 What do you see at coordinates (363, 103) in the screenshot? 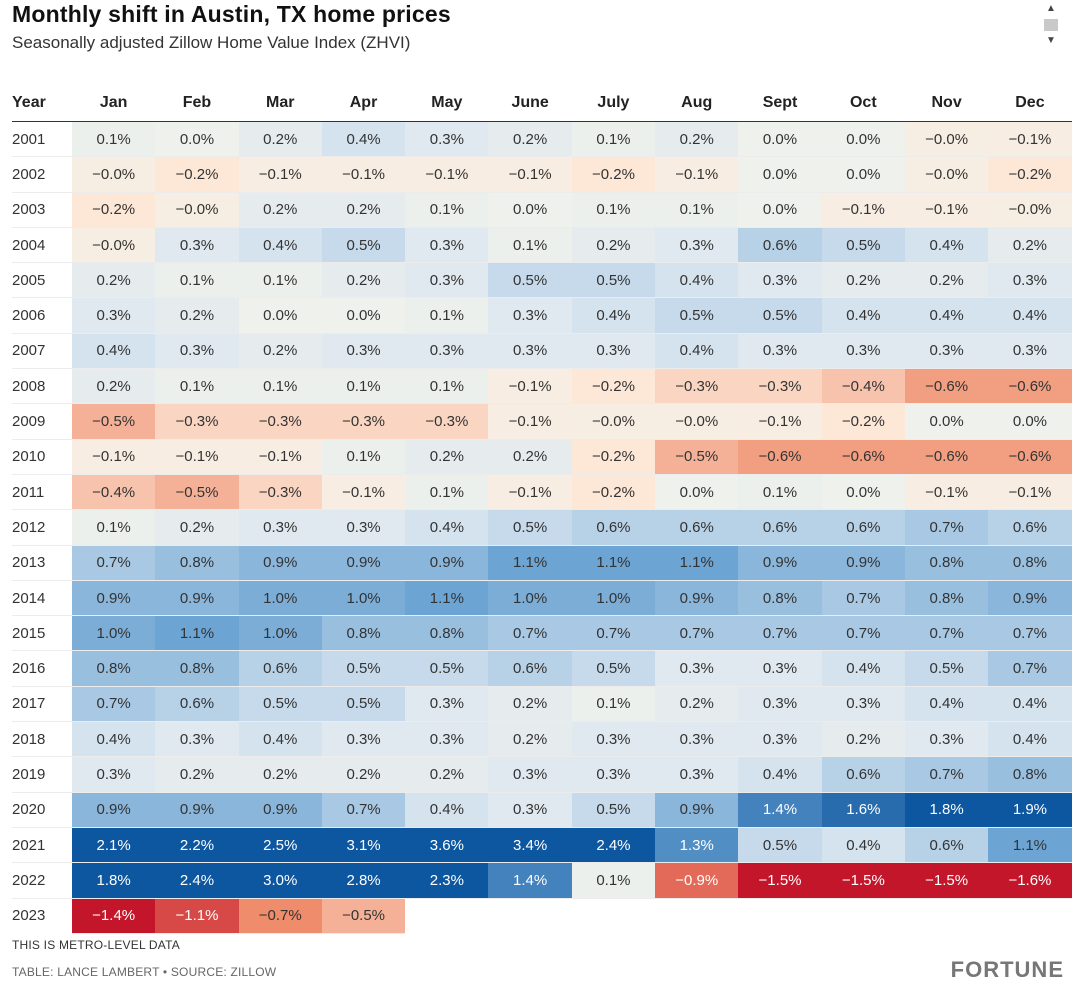
I see `column-header-apr: Apr` at bounding box center [363, 103].